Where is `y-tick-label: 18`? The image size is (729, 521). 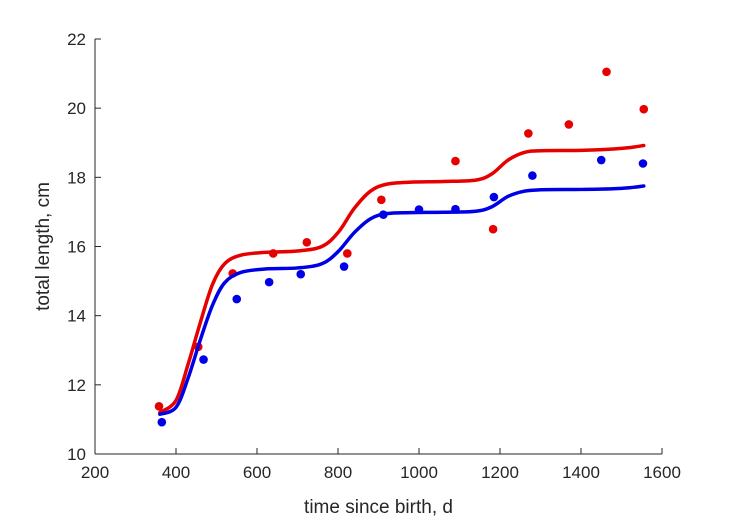
y-tick-label: 18 is located at coordinates (76, 177).